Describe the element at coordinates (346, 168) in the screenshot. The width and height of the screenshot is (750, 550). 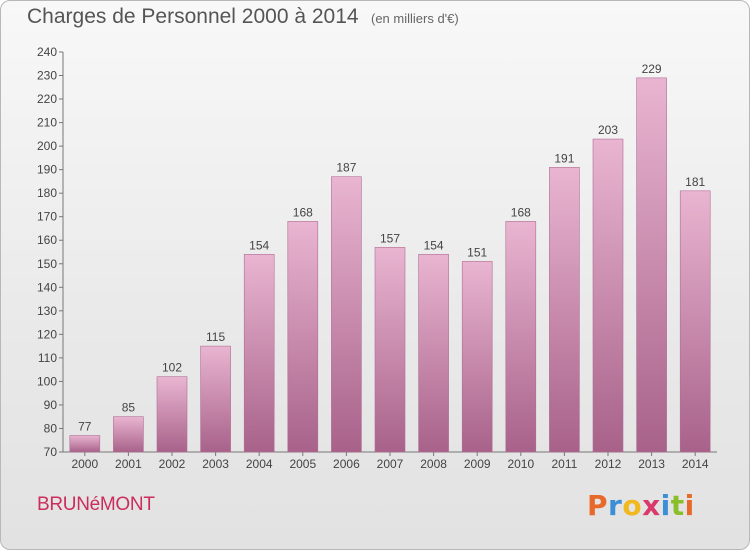
I see `bar-value-label: 187` at that location.